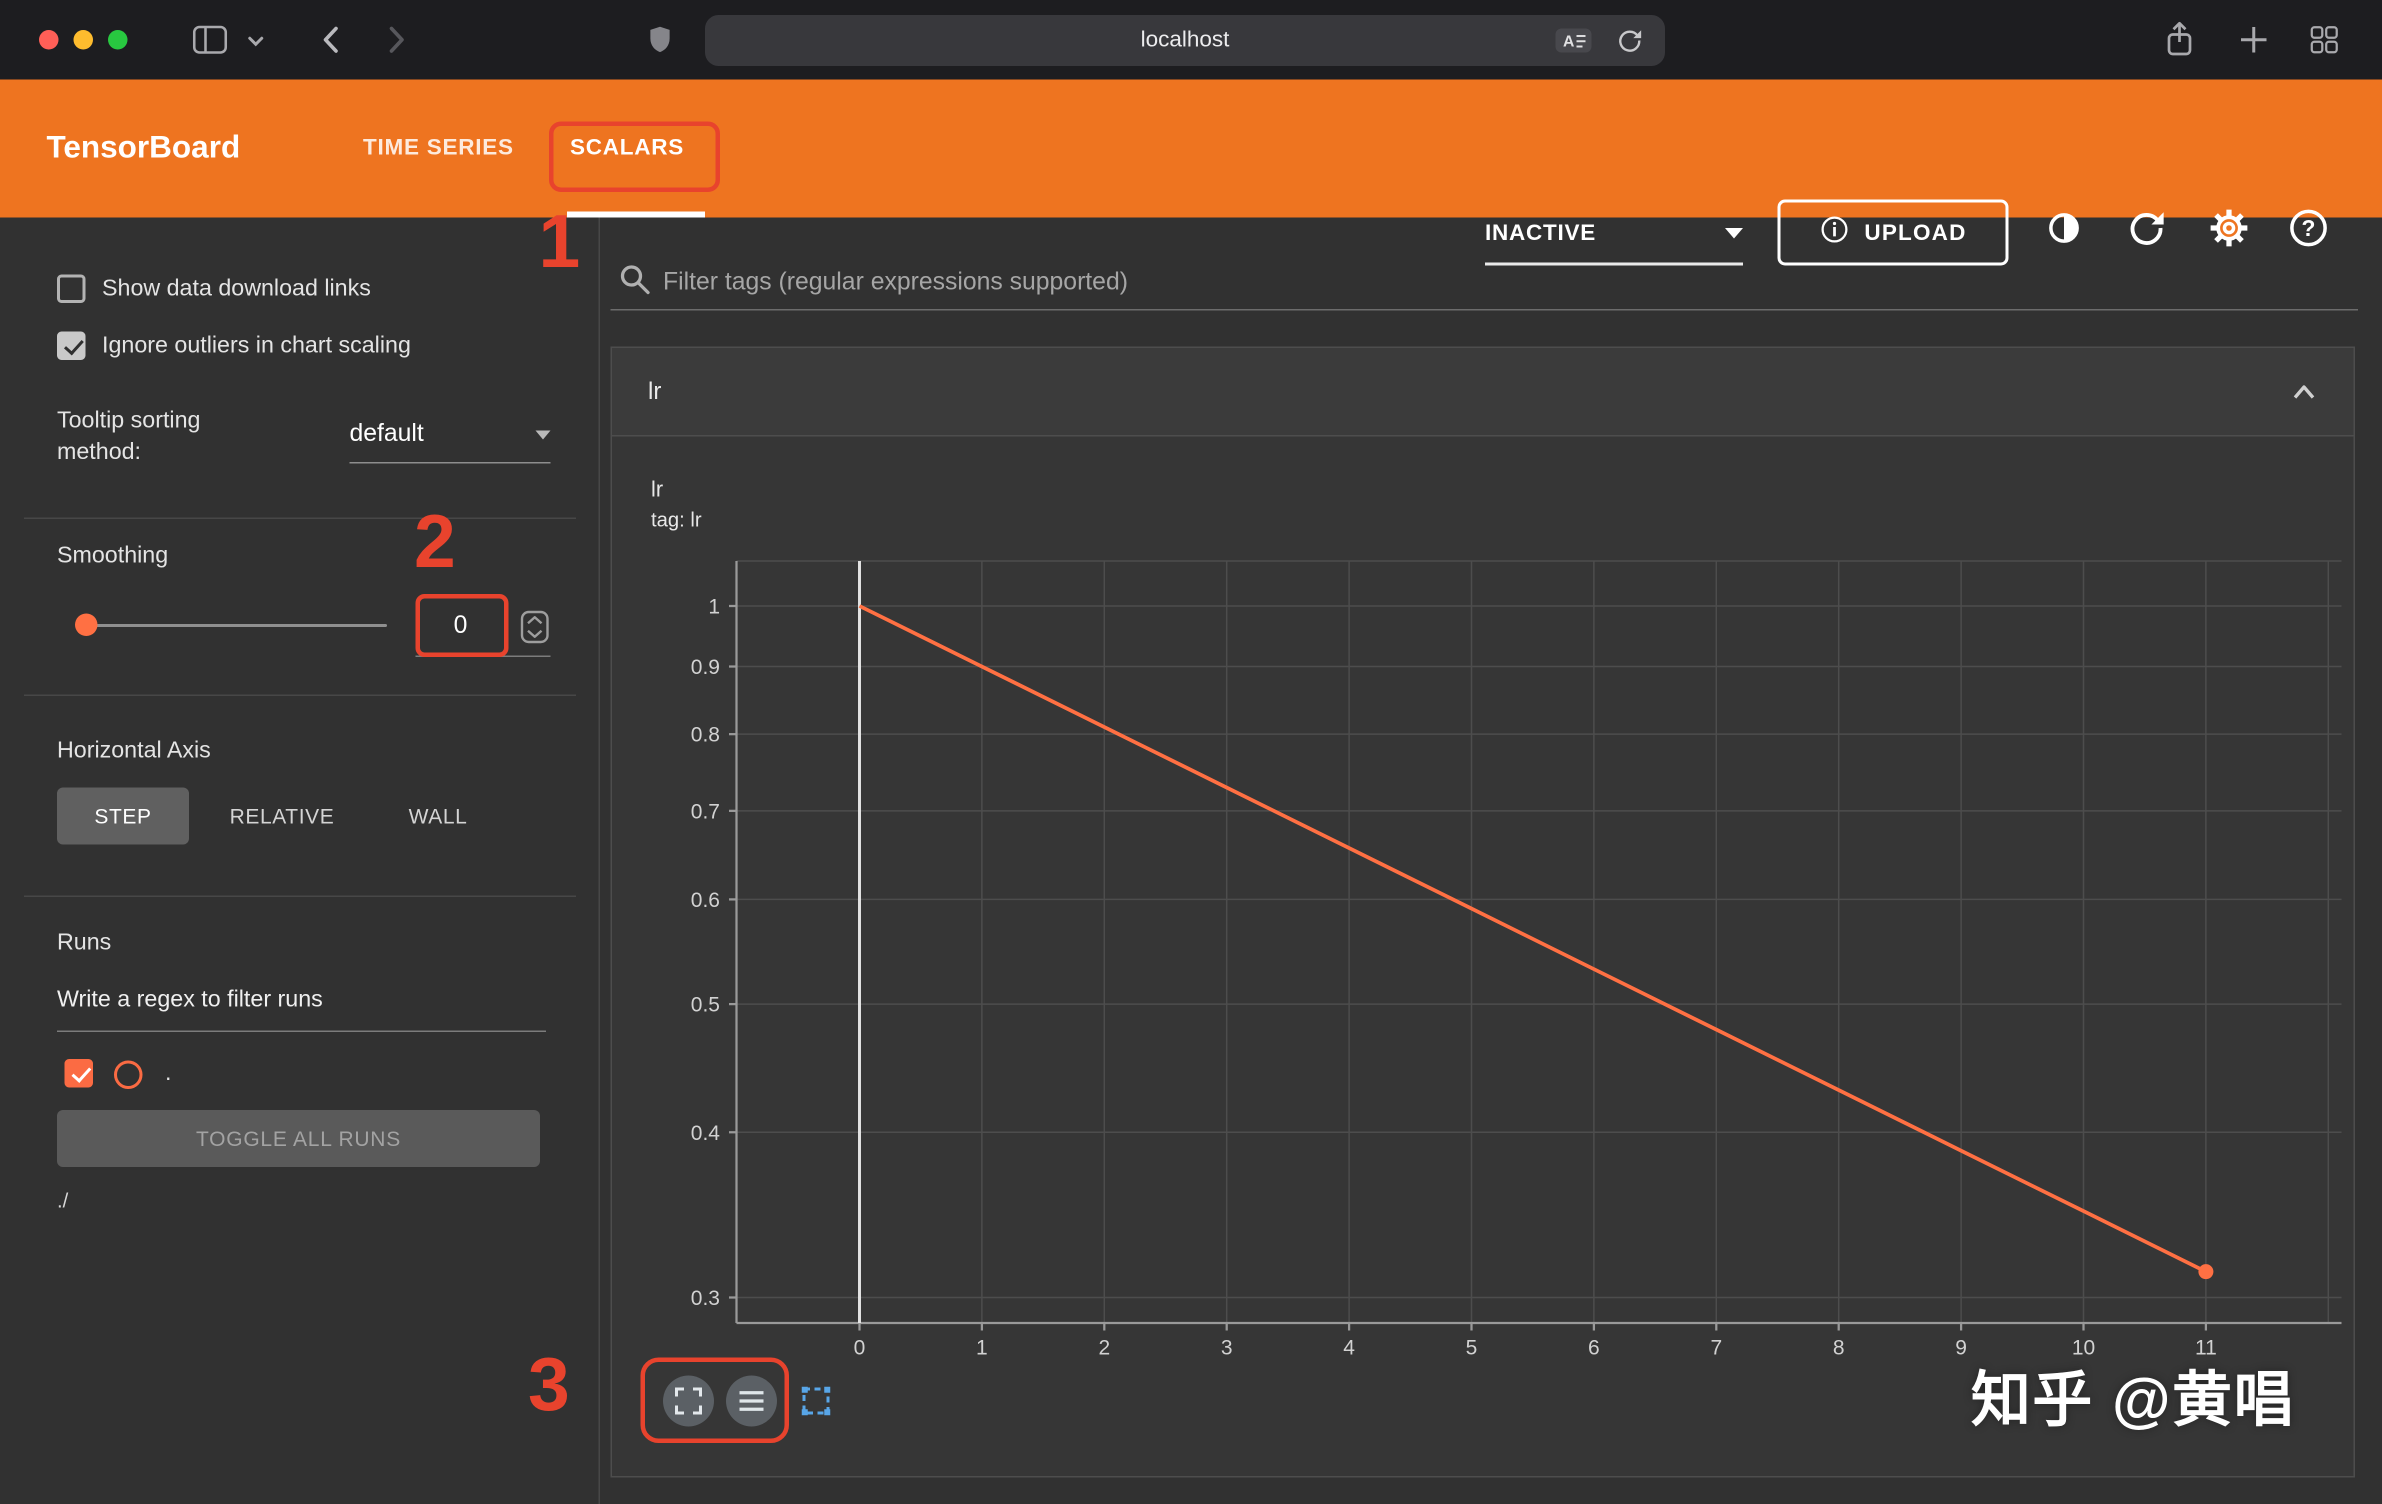 Image resolution: width=2382 pixels, height=1504 pixels. What do you see at coordinates (688, 1401) in the screenshot?
I see `fullscreen-icon` at bounding box center [688, 1401].